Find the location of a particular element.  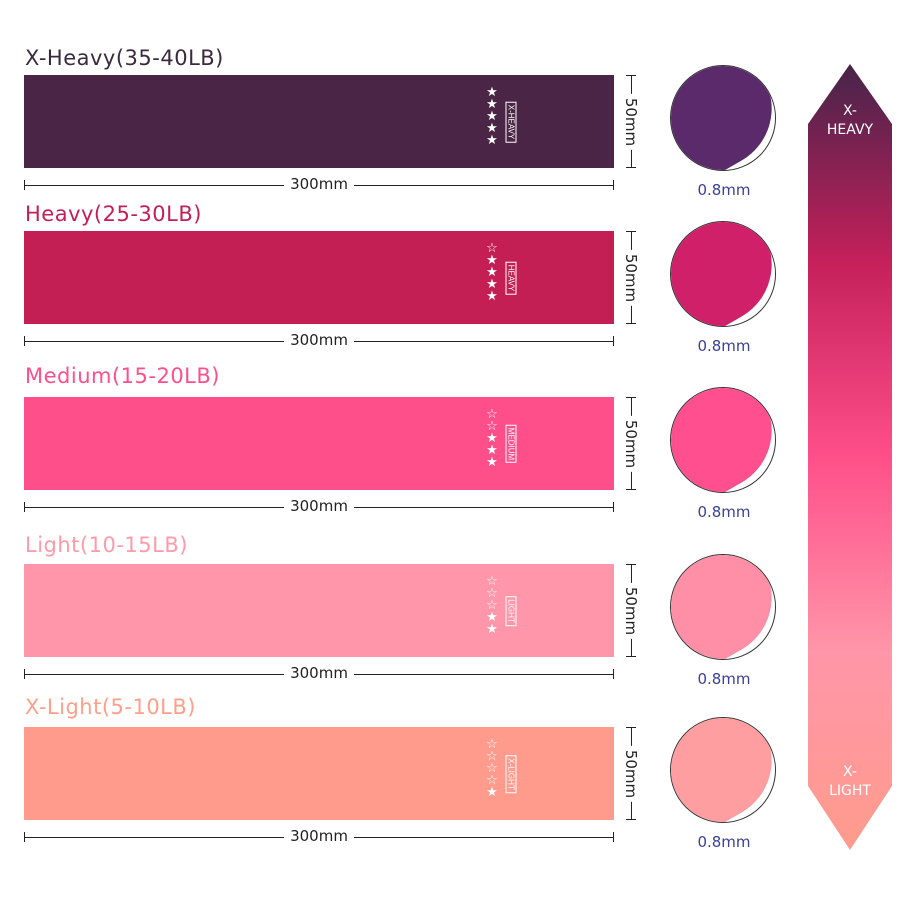

band-title: X-Light(5-10LB) is located at coordinates (110, 707).